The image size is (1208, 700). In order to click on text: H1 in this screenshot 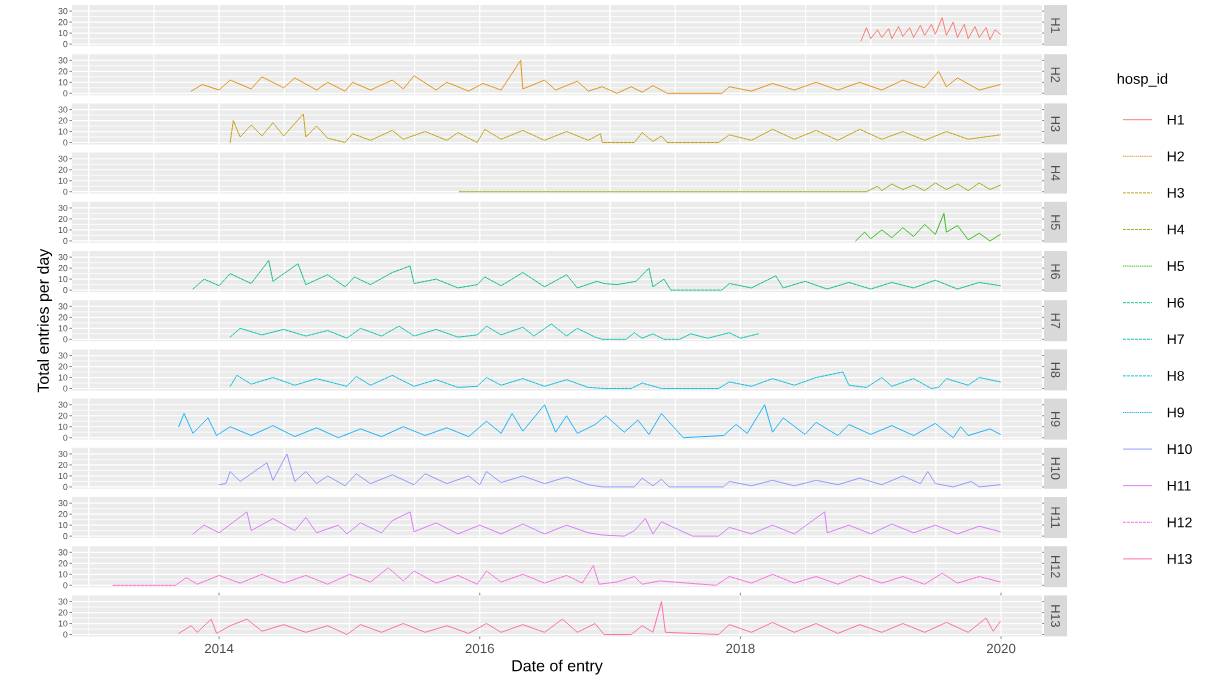, I will do `click(1055, 25)`.